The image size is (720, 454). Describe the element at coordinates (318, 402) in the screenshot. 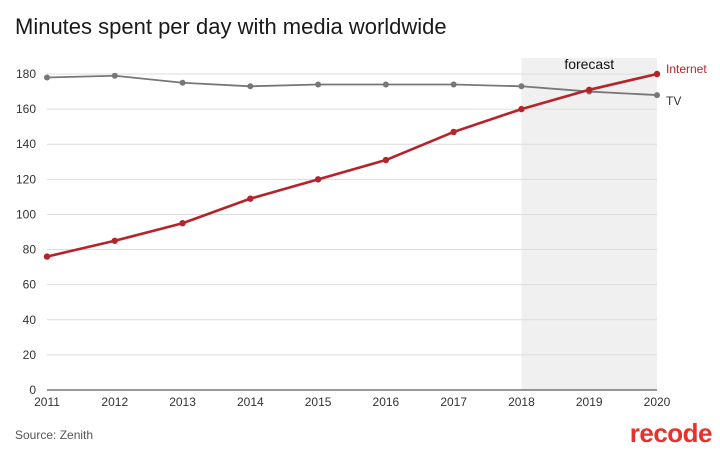

I see `x-tick-label: 2015` at that location.